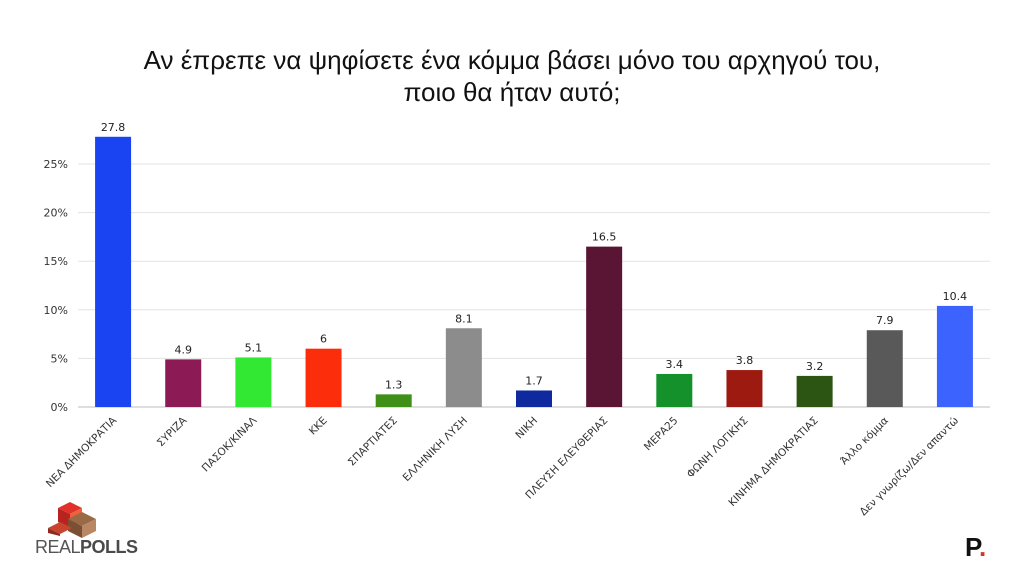 This screenshot has width=1024, height=579. What do you see at coordinates (955, 296) in the screenshot?
I see `data-label: 10.4` at bounding box center [955, 296].